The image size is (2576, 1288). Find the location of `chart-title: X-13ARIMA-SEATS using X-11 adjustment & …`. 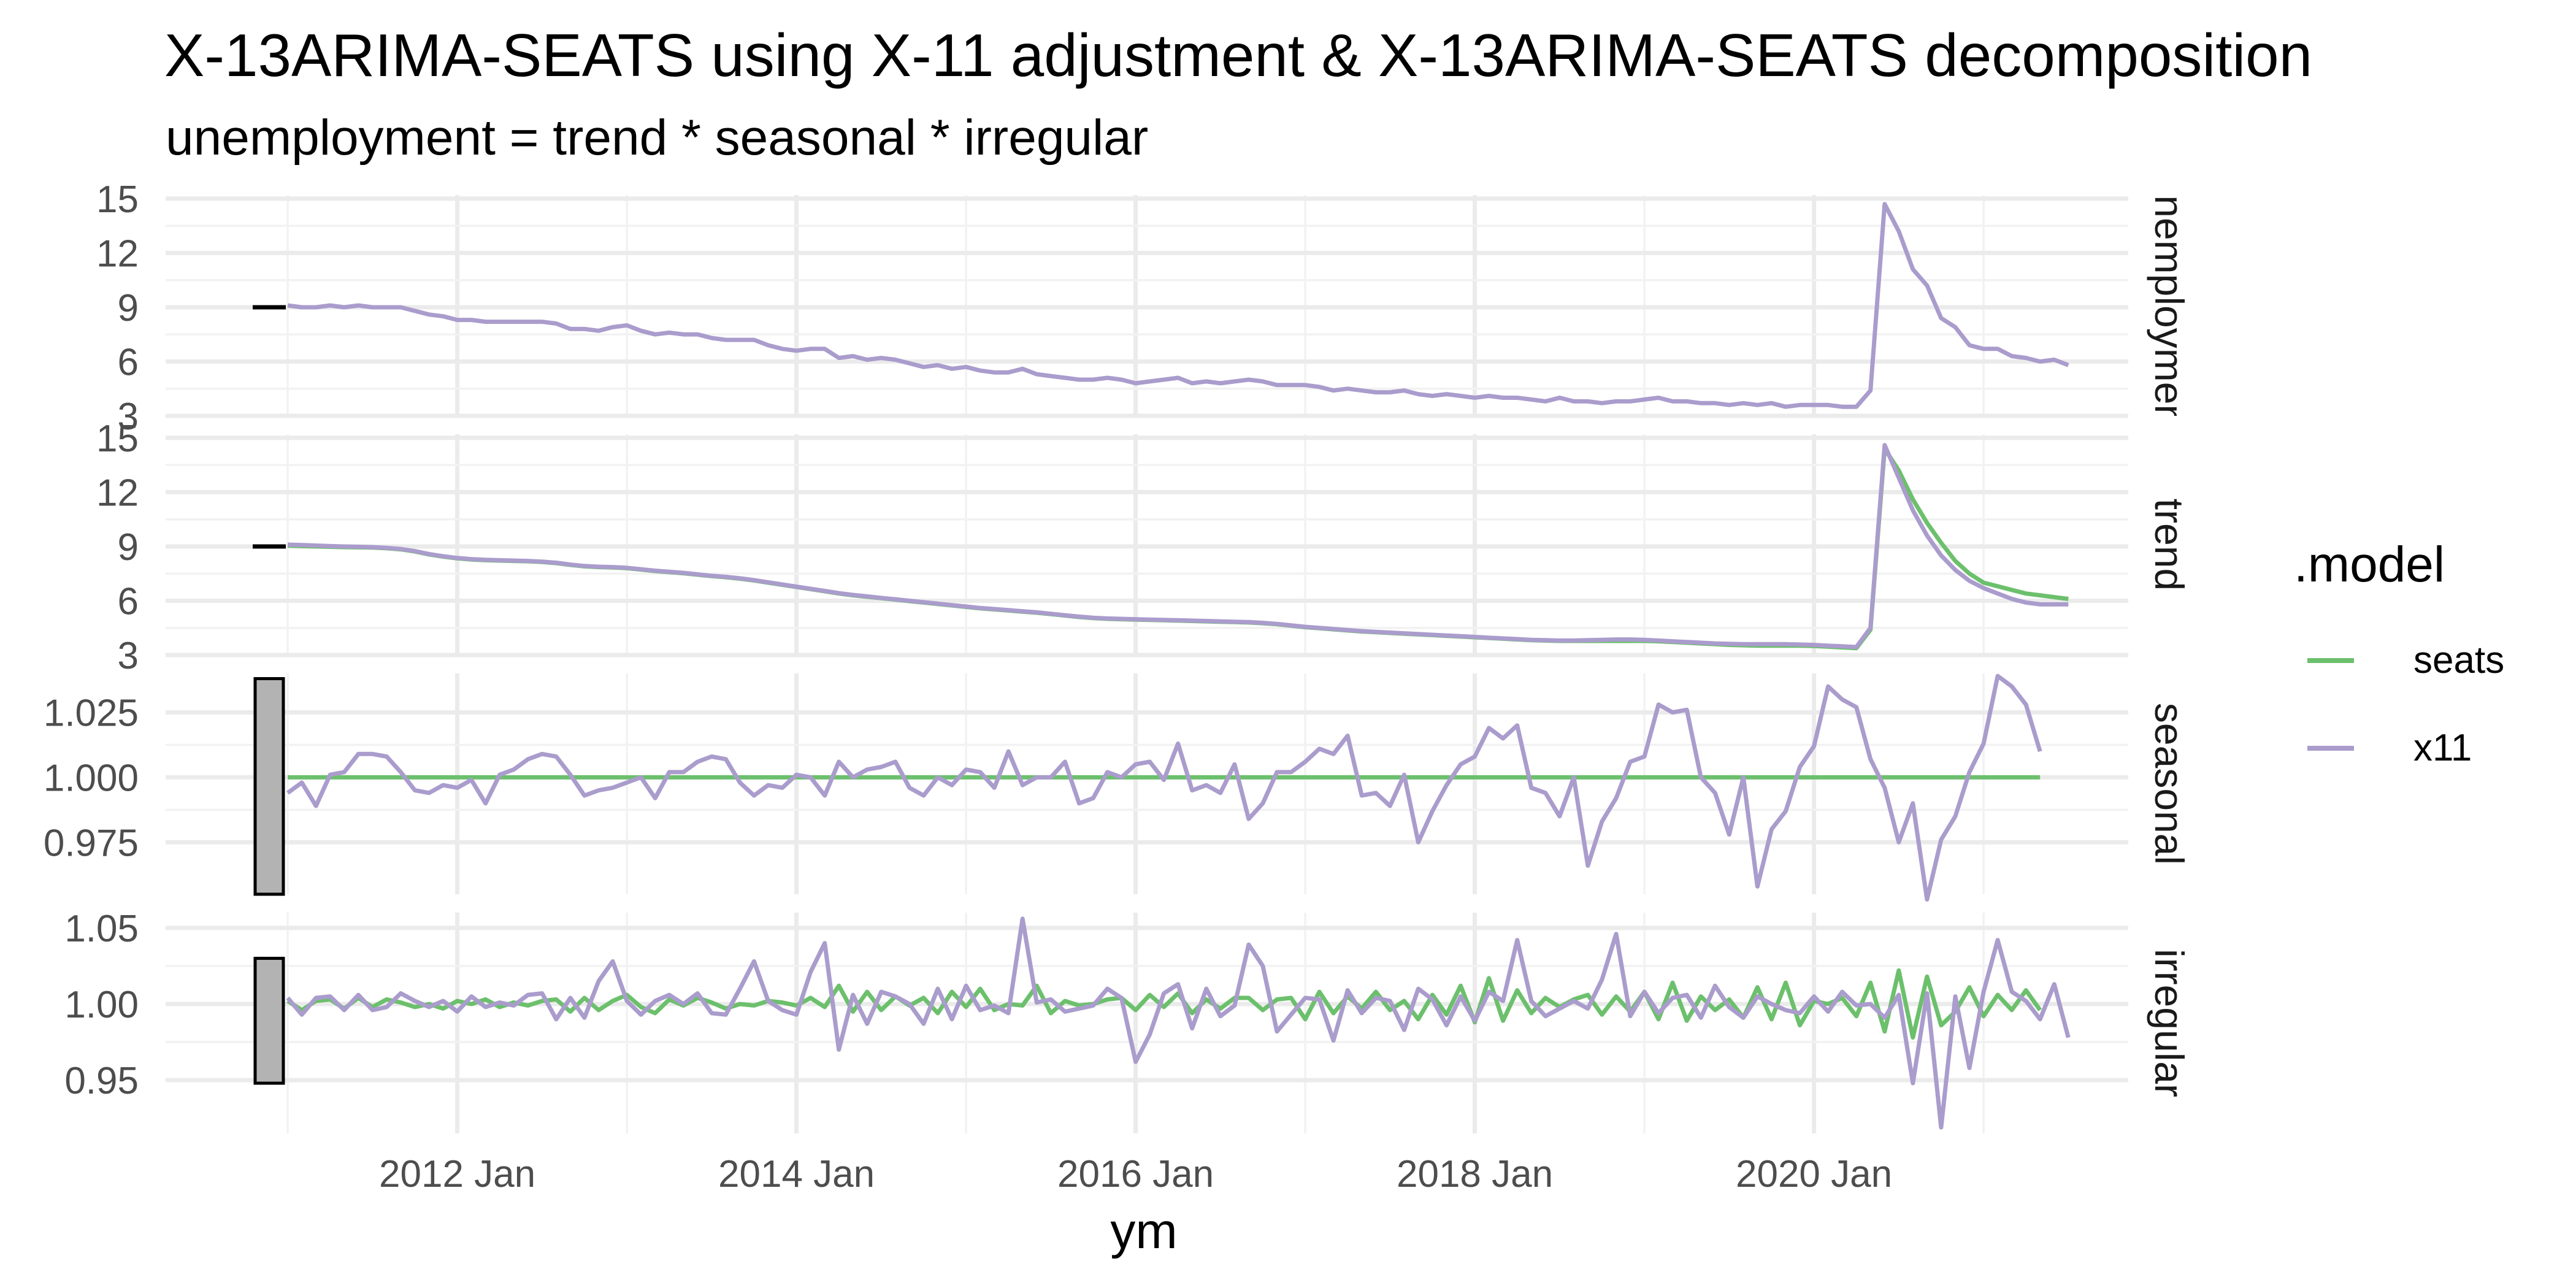

chart-title: X-13ARIMA-SEATS using X-11 adjustment & … is located at coordinates (1238, 55).